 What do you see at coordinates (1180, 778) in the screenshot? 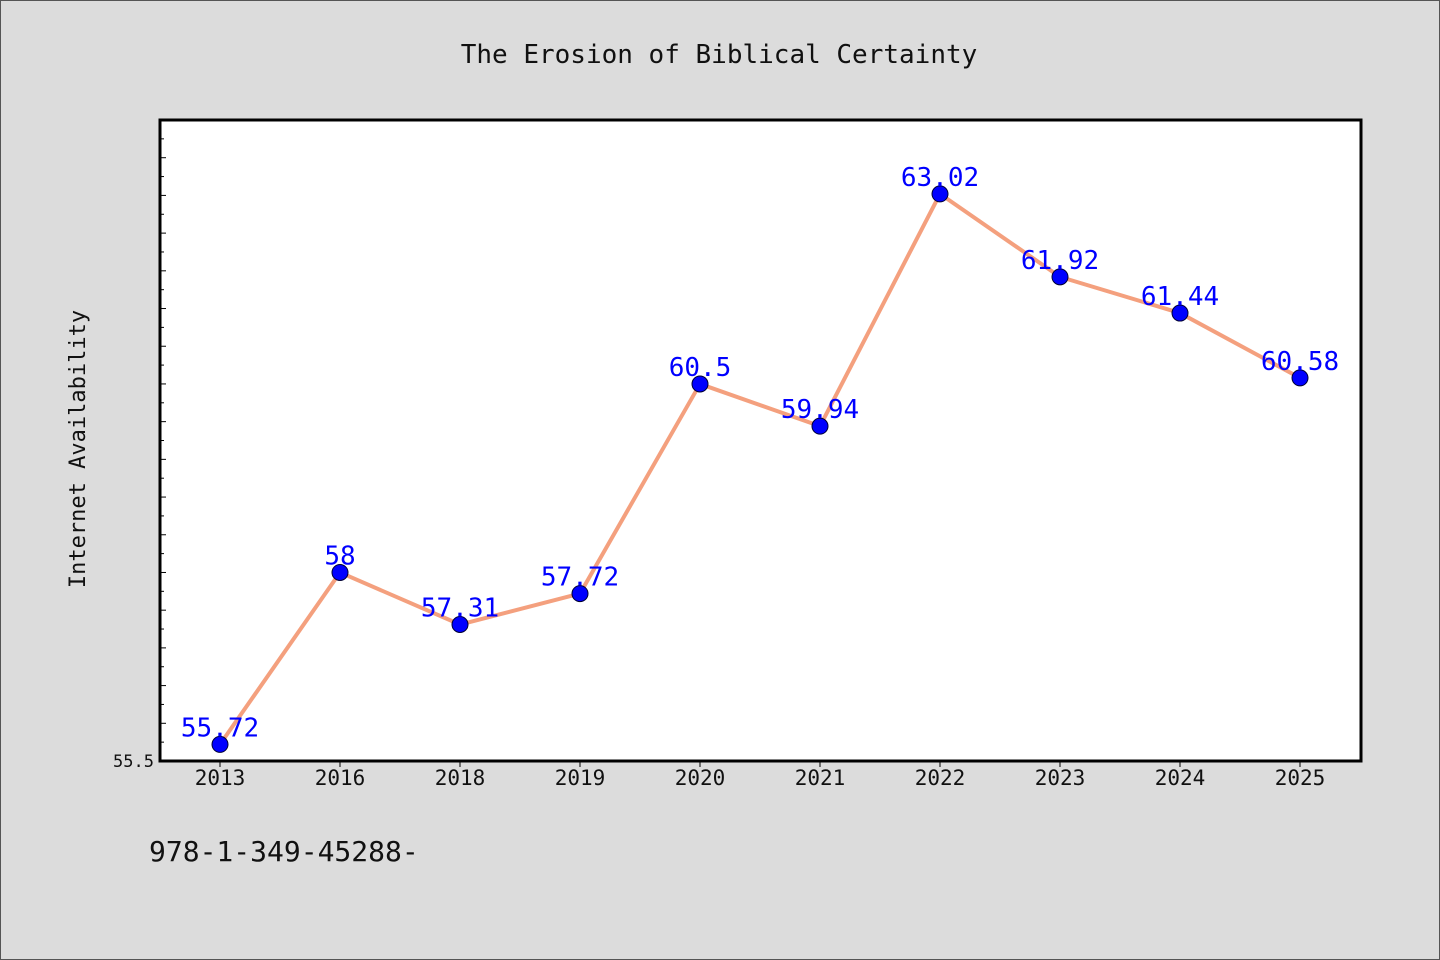
I see `x-tick-label: 2024` at bounding box center [1180, 778].